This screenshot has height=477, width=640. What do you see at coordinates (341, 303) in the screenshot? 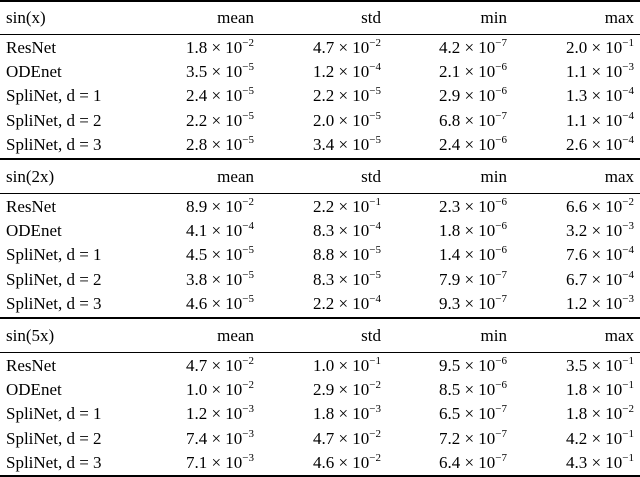
I see `mantissa: 2.2 × 10` at bounding box center [341, 303].